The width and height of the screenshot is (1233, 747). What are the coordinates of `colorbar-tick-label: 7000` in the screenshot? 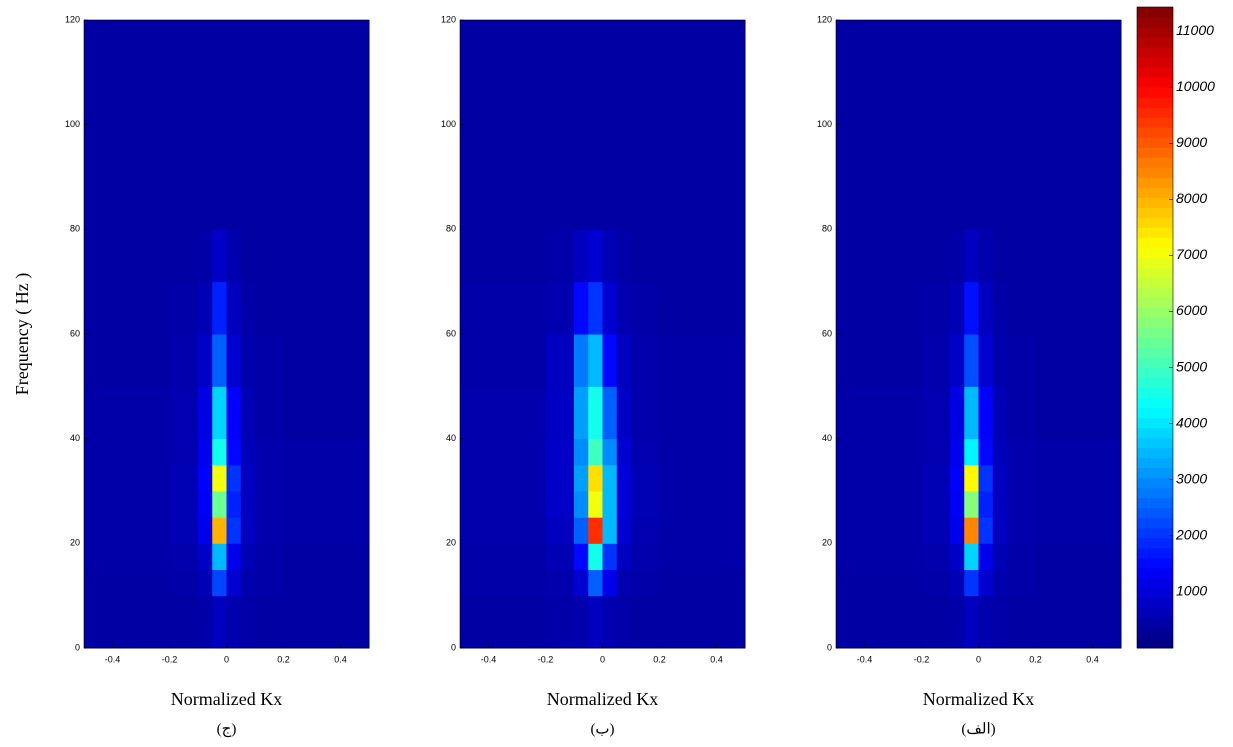 It's located at (1191, 254).